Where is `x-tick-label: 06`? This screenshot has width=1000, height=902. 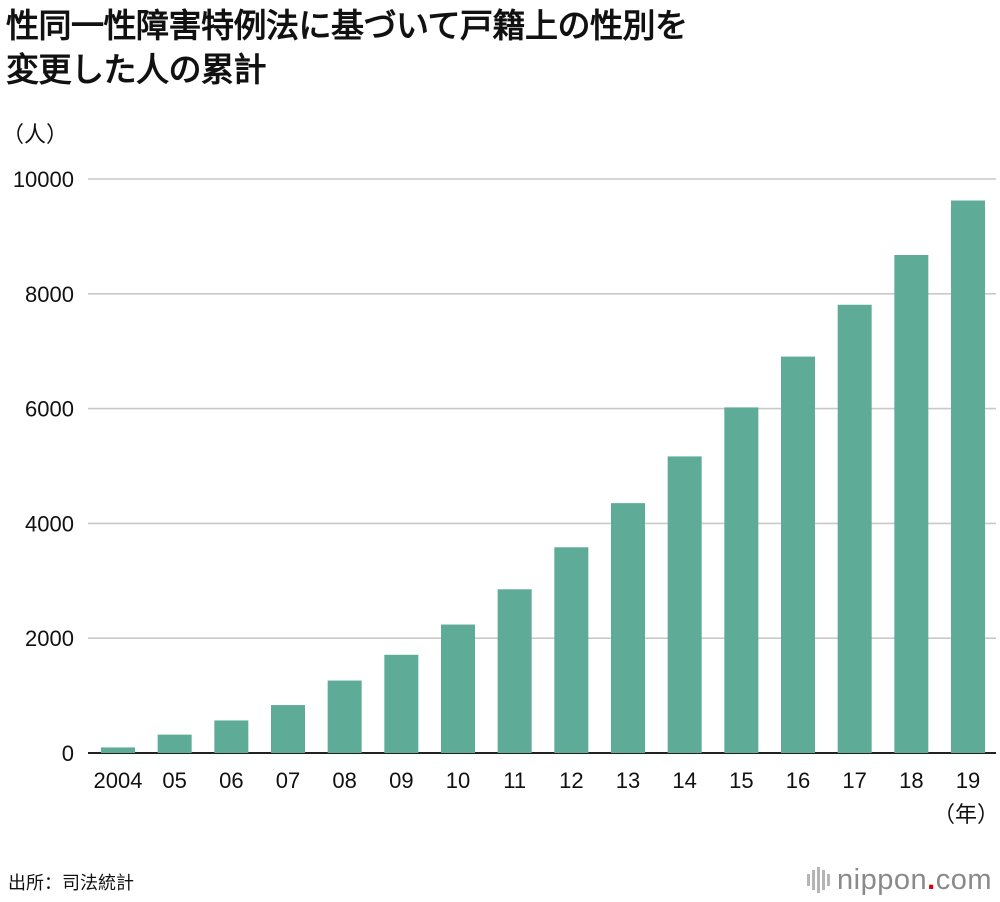 x-tick-label: 06 is located at coordinates (231, 780).